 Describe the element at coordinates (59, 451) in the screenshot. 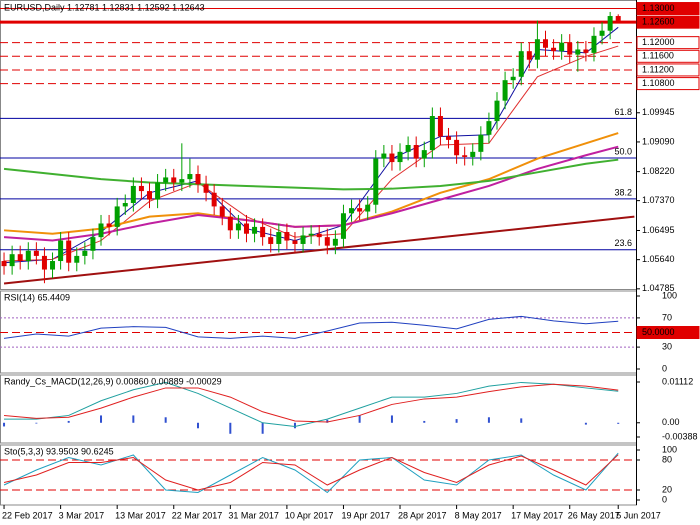

I see `panel-title: Sto(5,3,3) 93.9503 90.6245` at that location.